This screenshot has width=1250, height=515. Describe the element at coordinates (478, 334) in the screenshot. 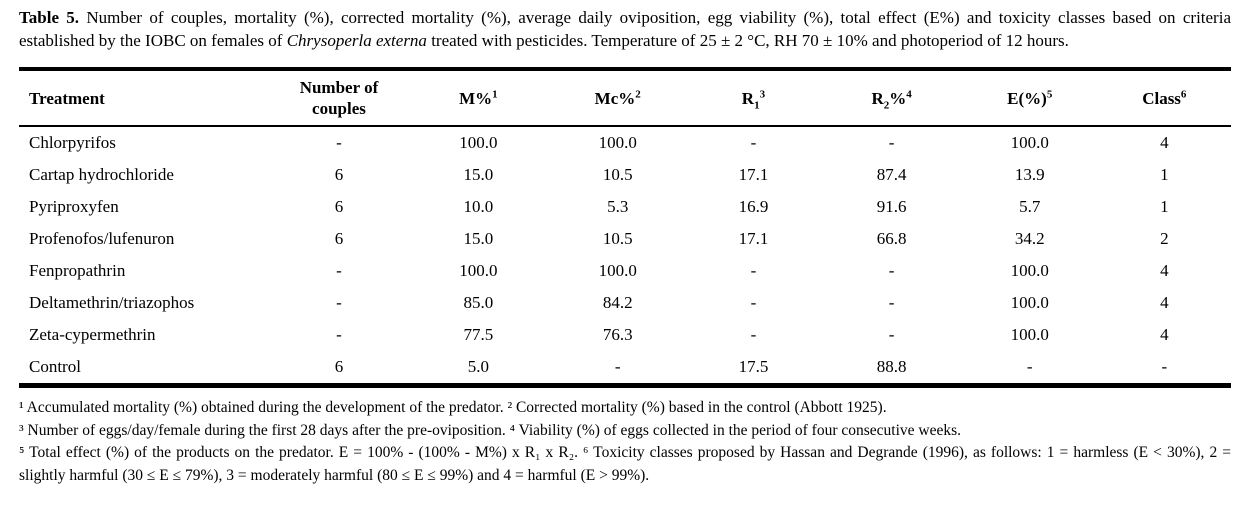

I see `cell-mortality: 77.5` at that location.